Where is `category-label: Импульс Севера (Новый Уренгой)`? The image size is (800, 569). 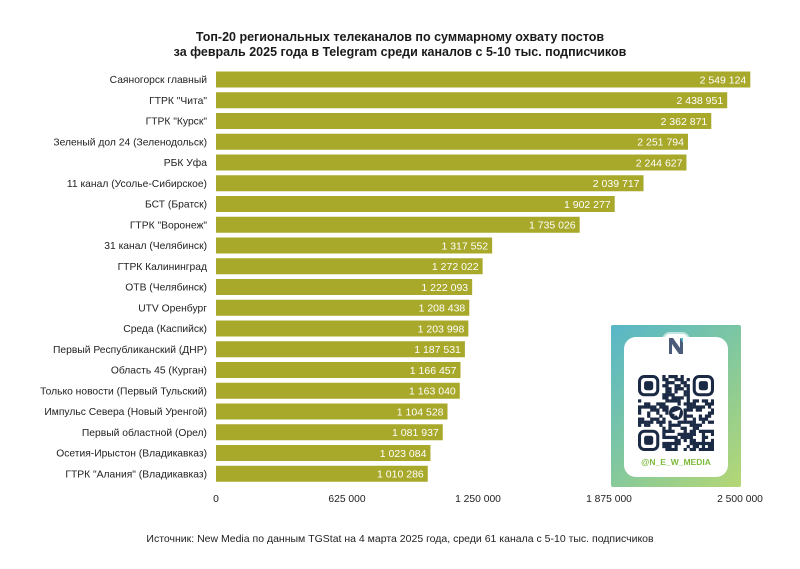
category-label: Импульс Севера (Новый Уренгой) is located at coordinates (125, 412).